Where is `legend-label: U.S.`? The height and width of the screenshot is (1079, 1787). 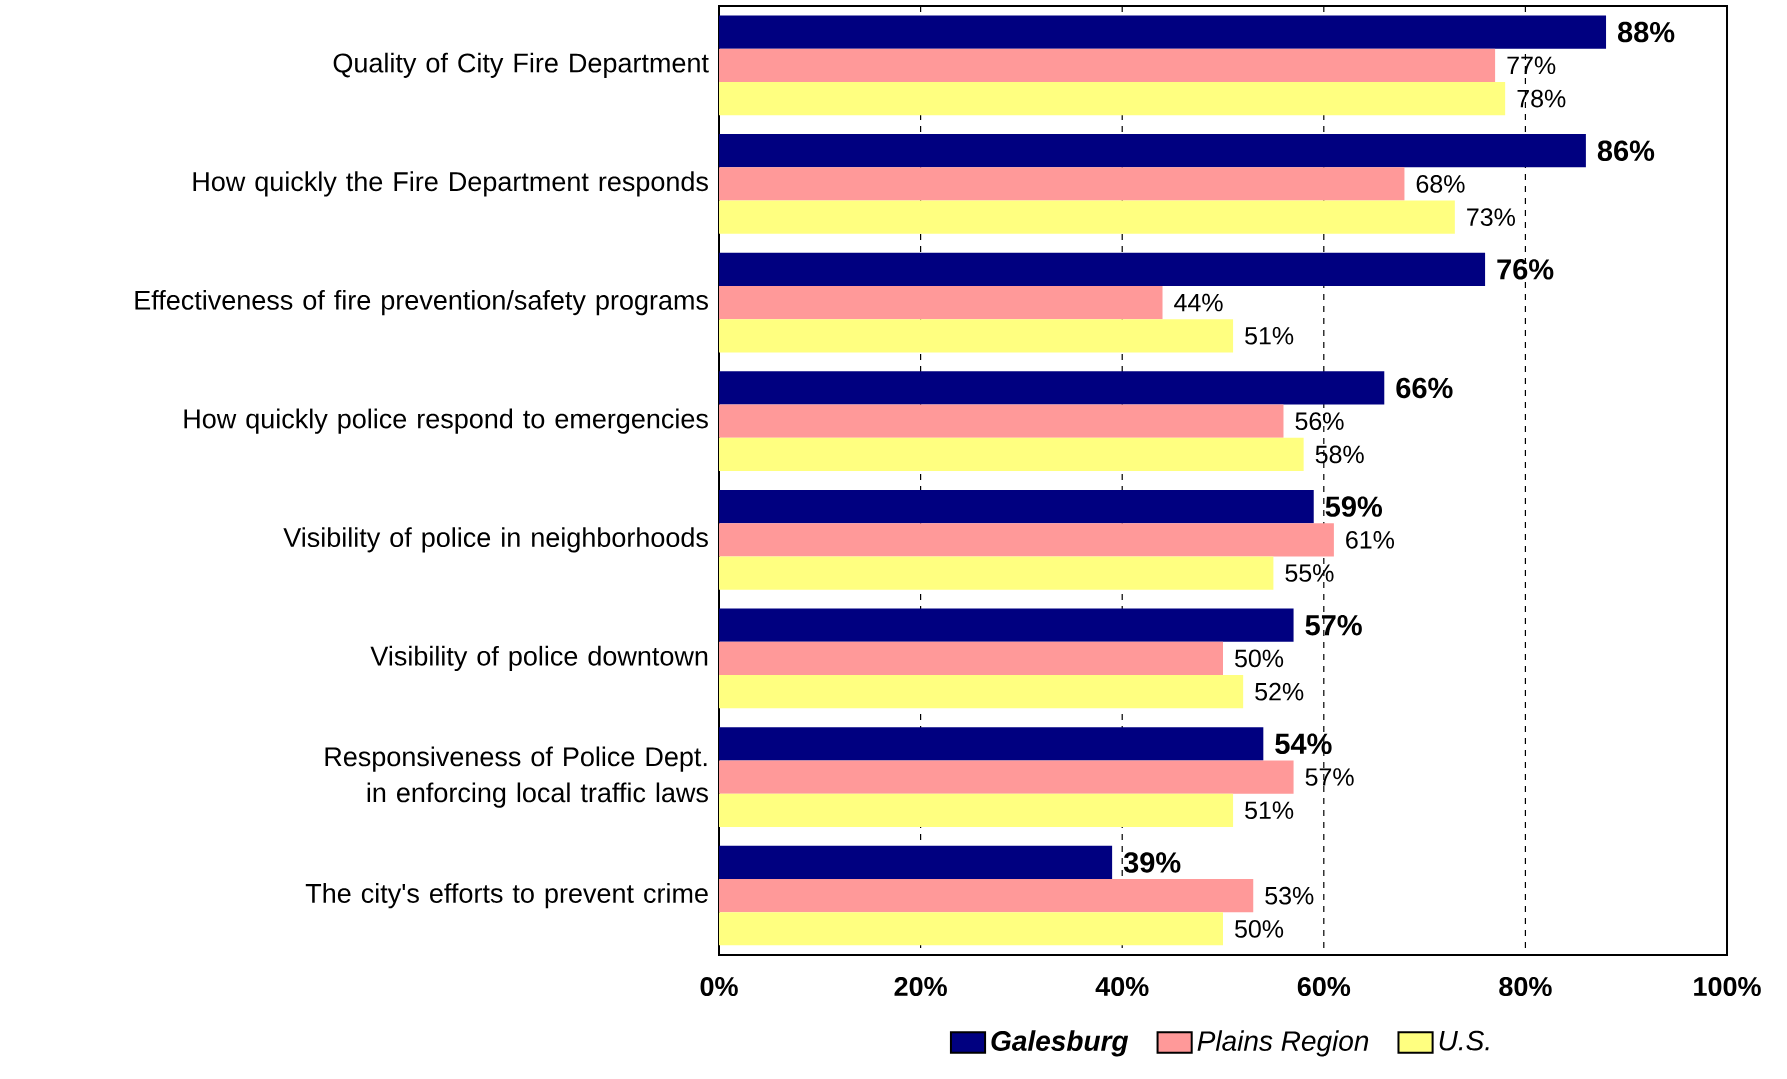 legend-label: U.S. is located at coordinates (1464, 1040).